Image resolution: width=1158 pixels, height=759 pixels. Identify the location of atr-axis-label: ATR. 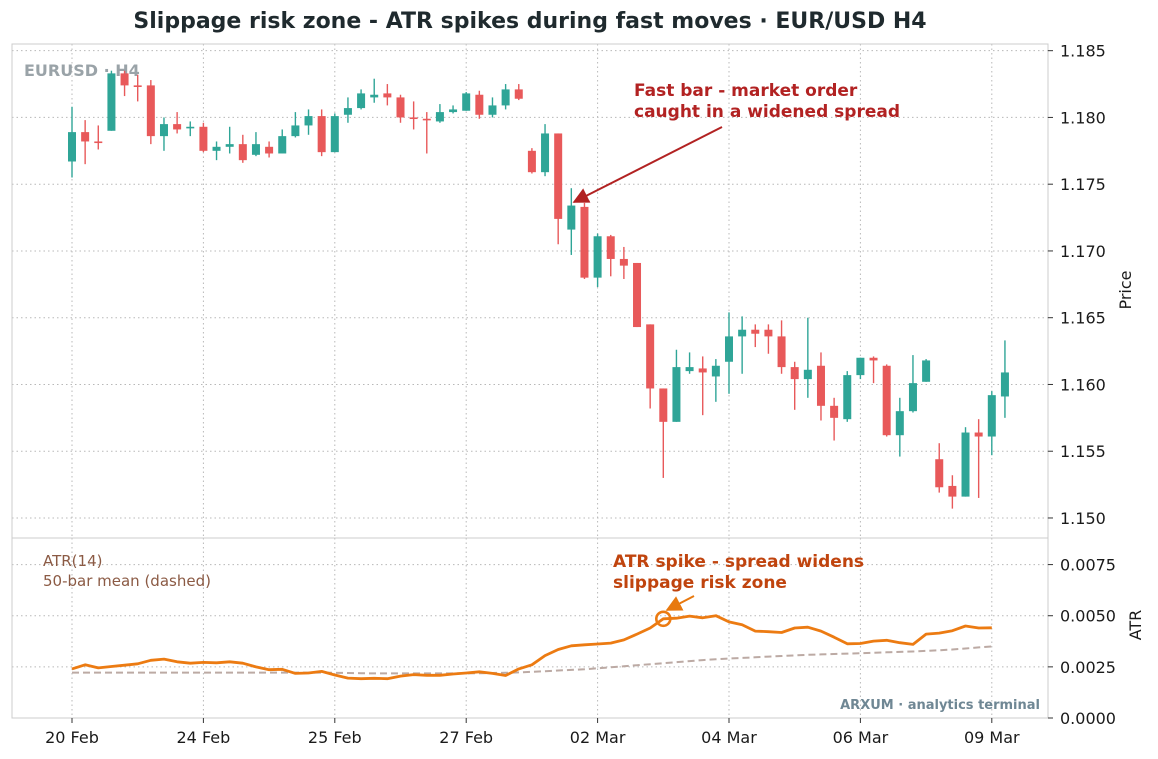
(1135, 625).